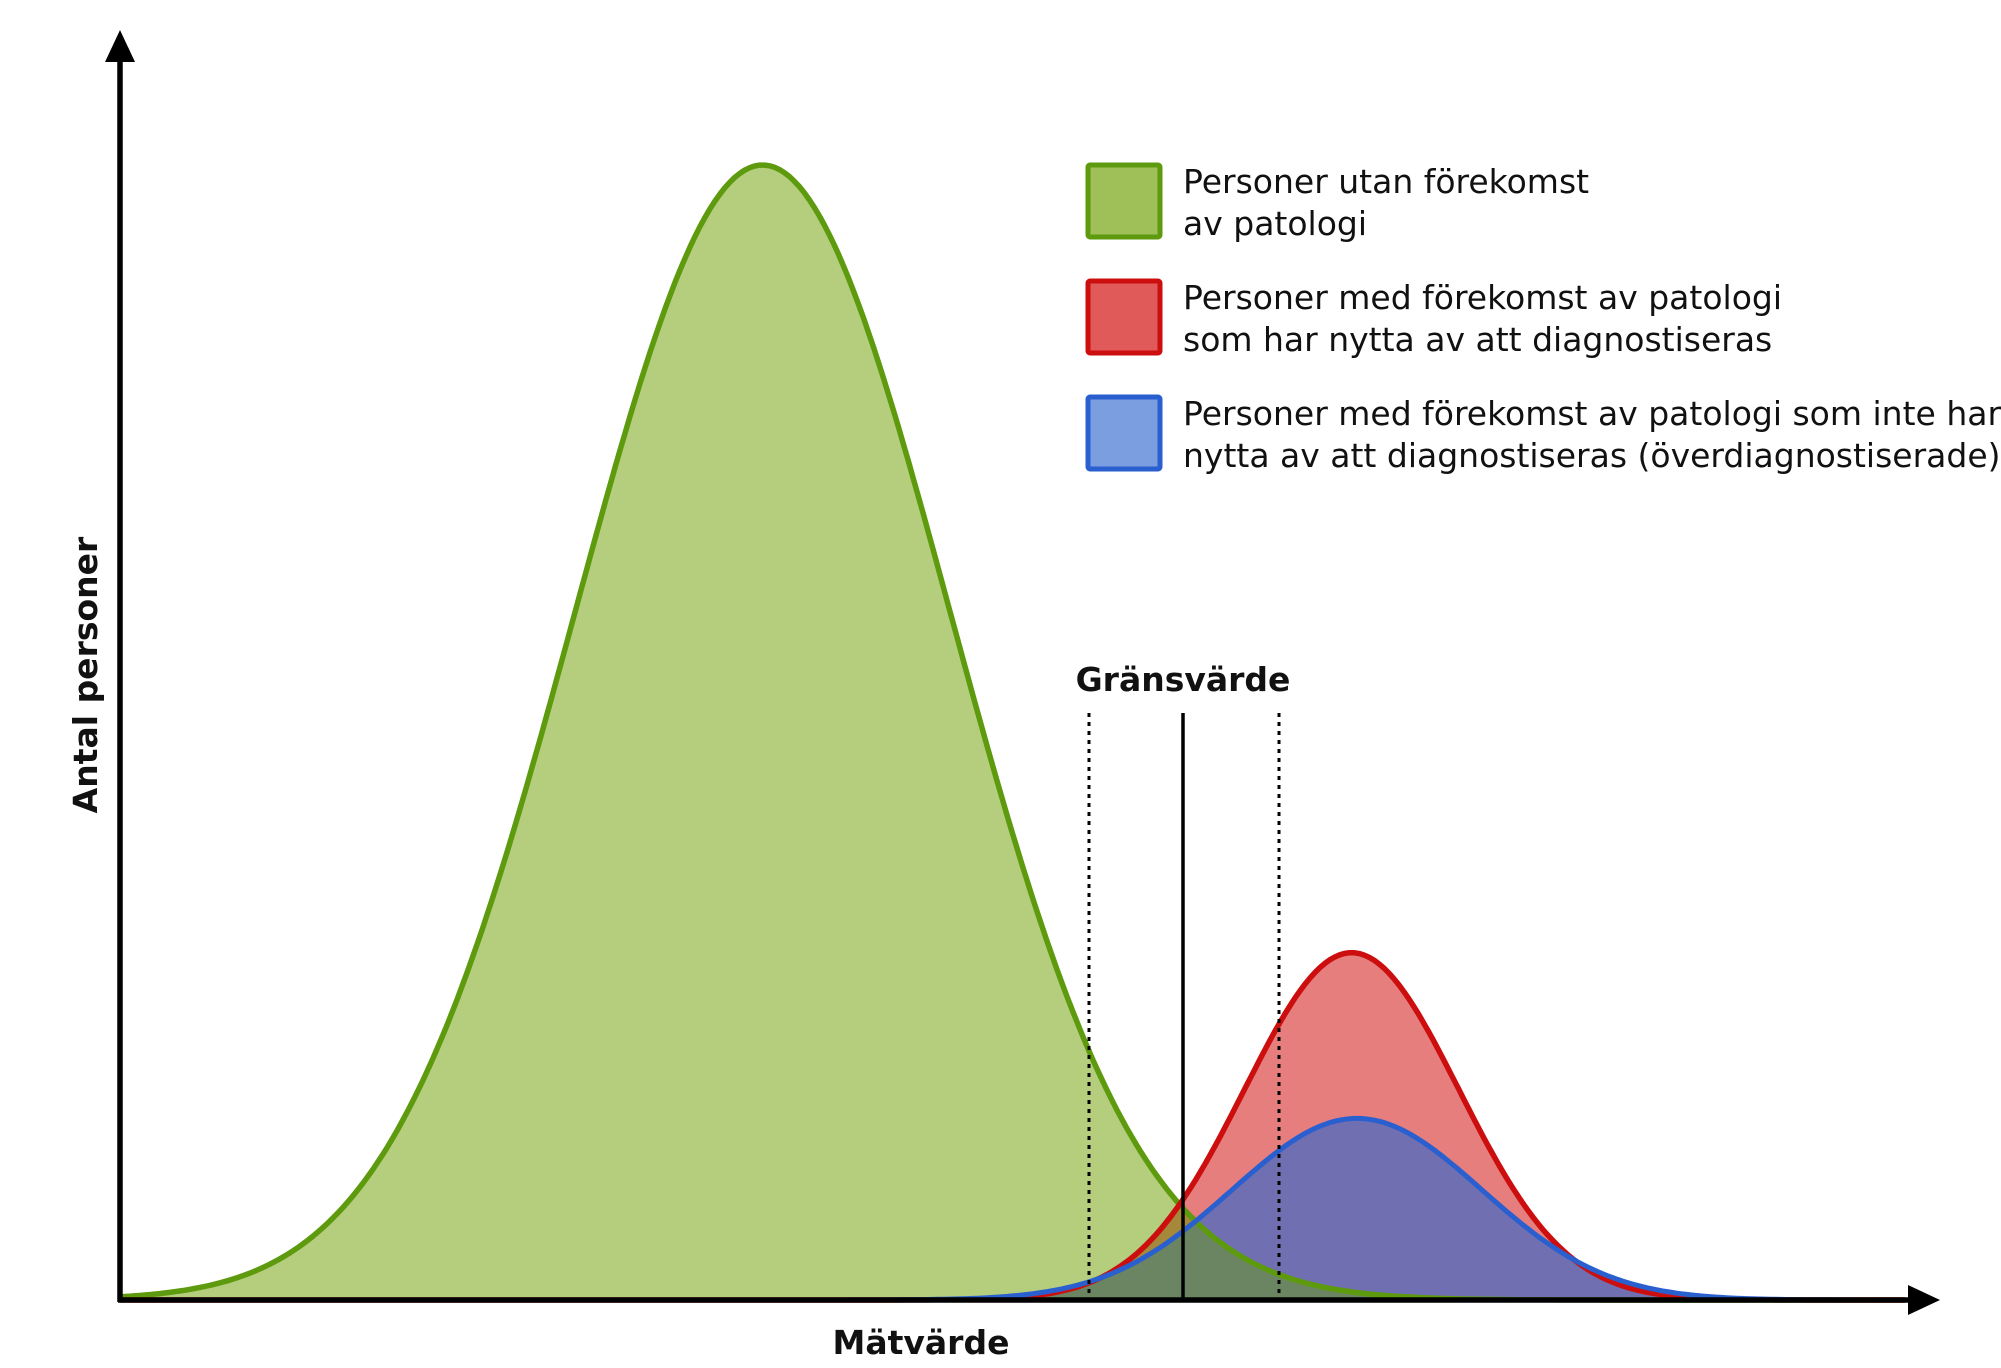 This screenshot has width=2001, height=1368. Describe the element at coordinates (1183, 679) in the screenshot. I see `threshold-label: Gränsvärde` at that location.